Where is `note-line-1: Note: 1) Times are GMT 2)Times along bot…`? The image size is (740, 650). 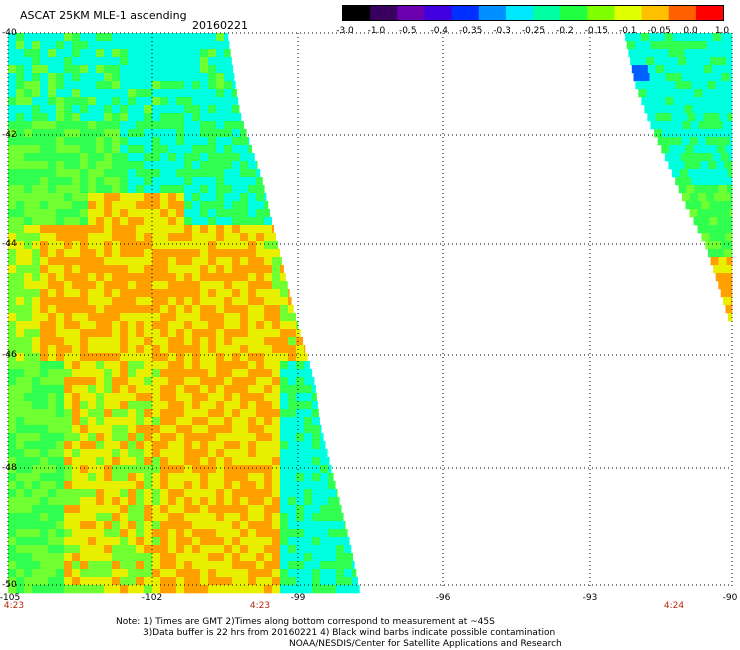
note-line-1: Note: 1) Times are GMT 2)Times along bot… is located at coordinates (305, 622).